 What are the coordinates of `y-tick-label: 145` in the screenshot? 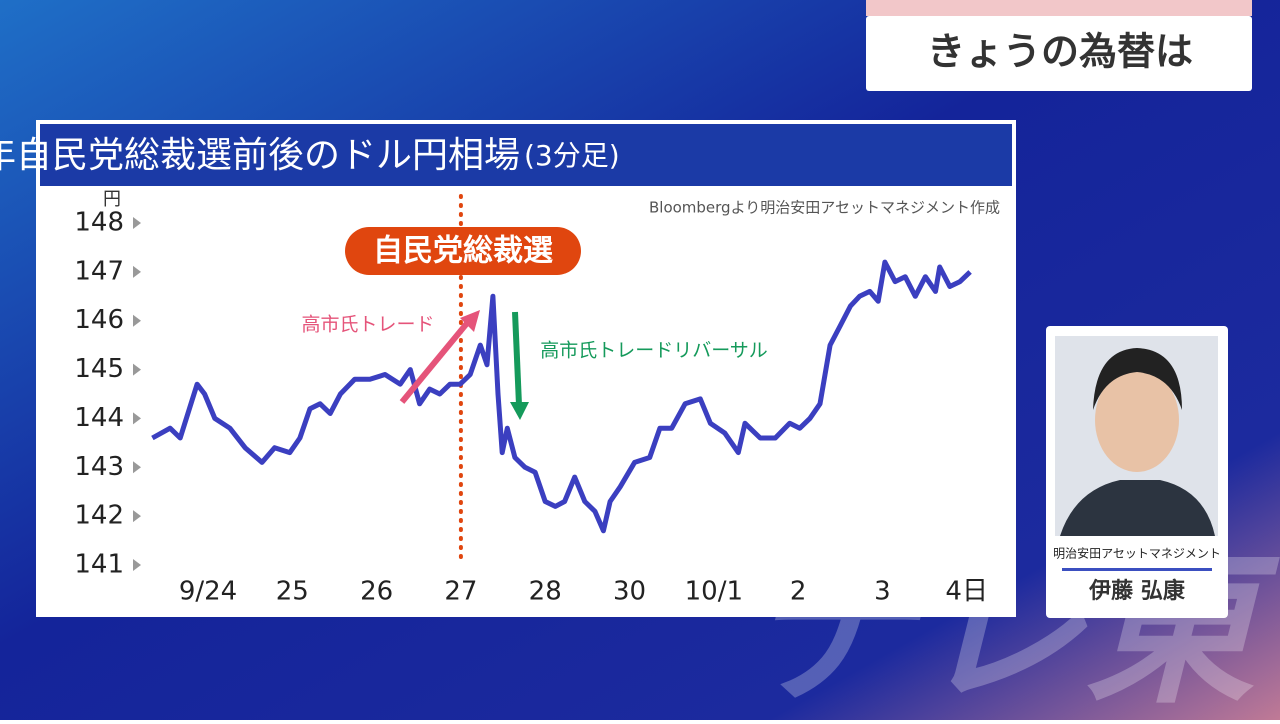 It's located at (99, 369).